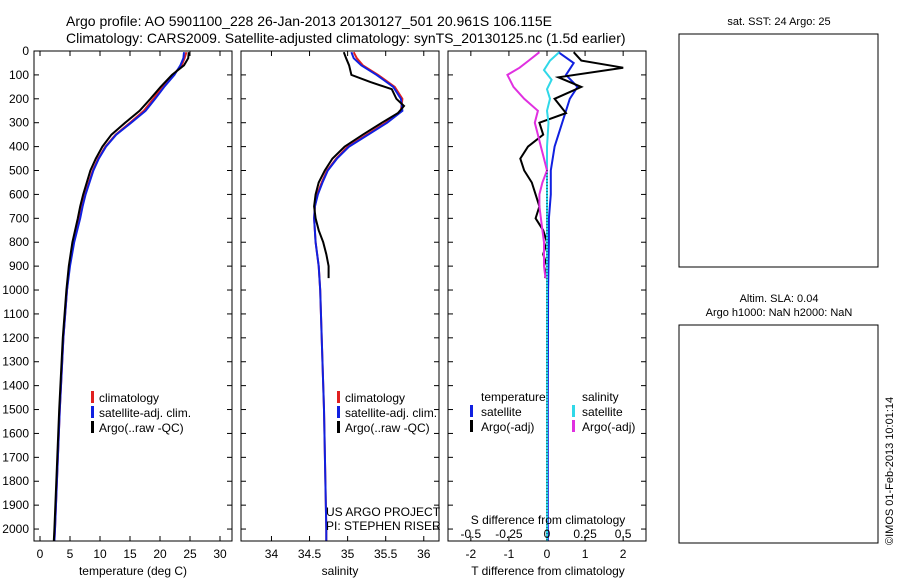 The height and width of the screenshot is (580, 900). What do you see at coordinates (573, 411) in the screenshot?
I see `legend-swatch-s-satellite` at bounding box center [573, 411].